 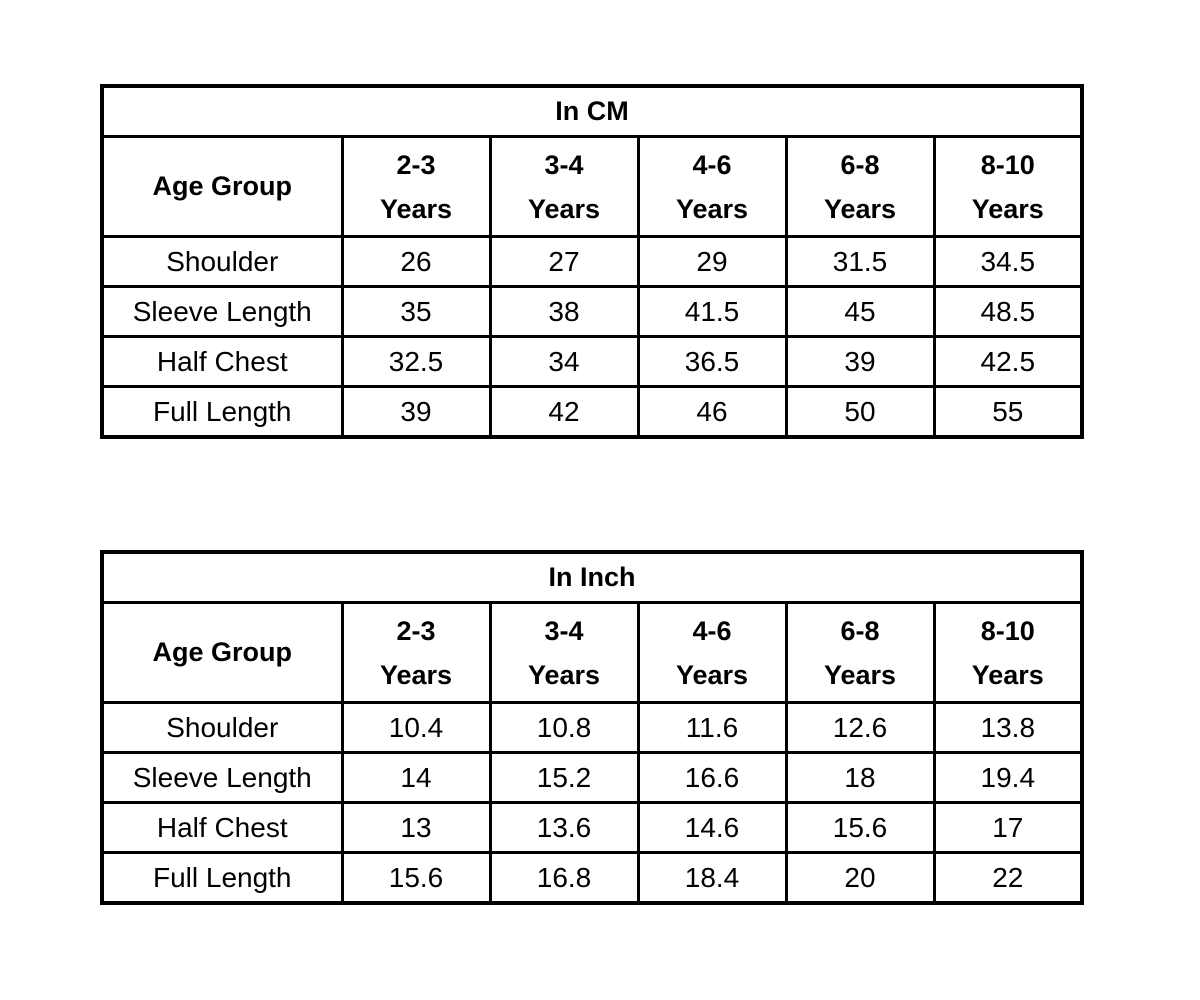 I want to click on table-title-row: In Inch, so click(x=592, y=577).